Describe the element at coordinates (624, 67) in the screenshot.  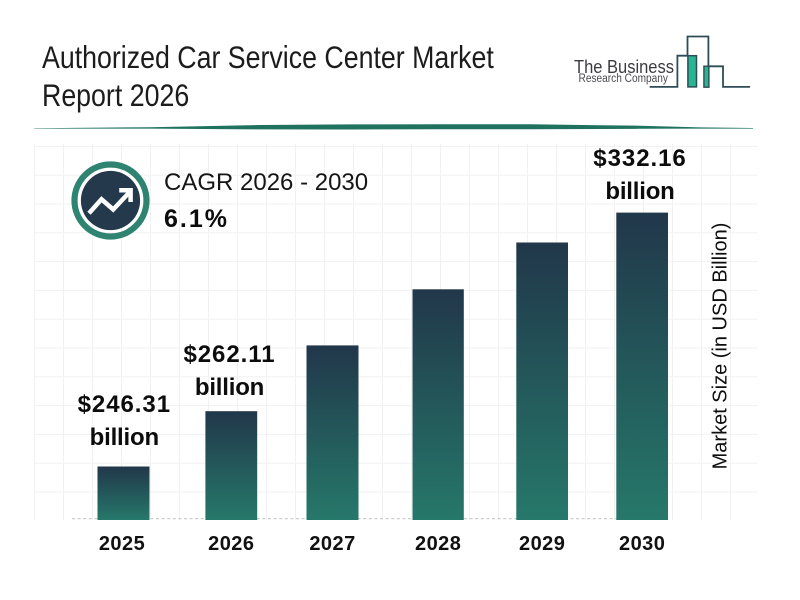
I see `svg-text: The Business` at that location.